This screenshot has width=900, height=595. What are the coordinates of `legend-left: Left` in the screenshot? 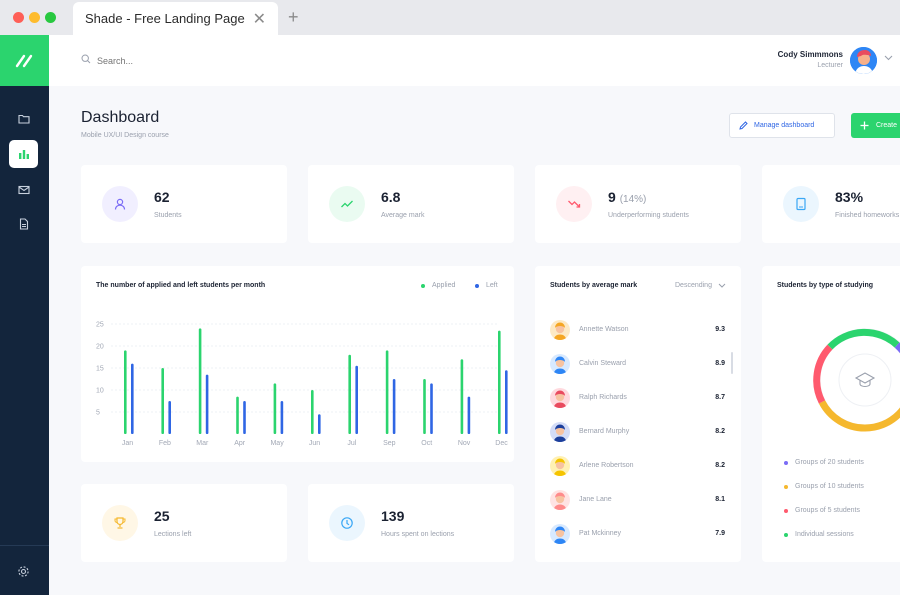 It's located at (486, 285).